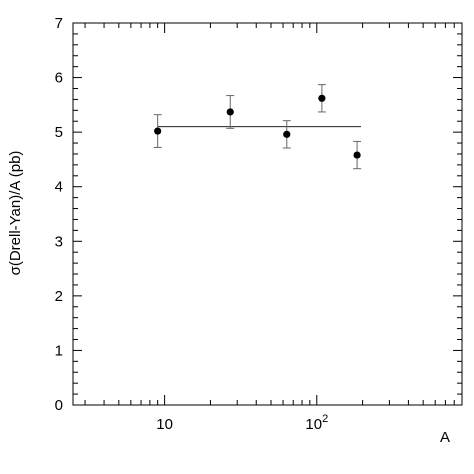  What do you see at coordinates (445, 437) in the screenshot?
I see `x-axis-title: A` at bounding box center [445, 437].